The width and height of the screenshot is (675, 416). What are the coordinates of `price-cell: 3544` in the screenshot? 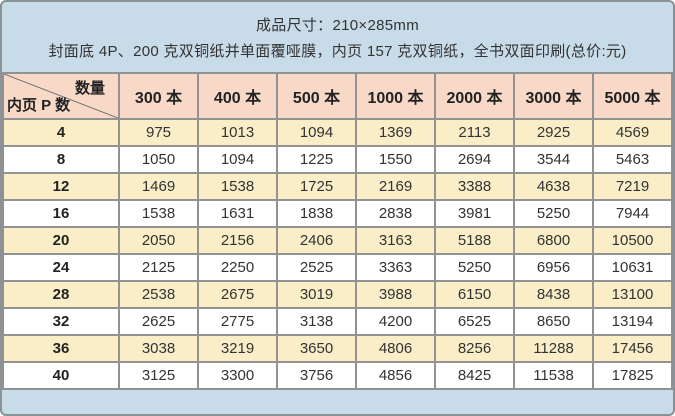 It's located at (553, 159).